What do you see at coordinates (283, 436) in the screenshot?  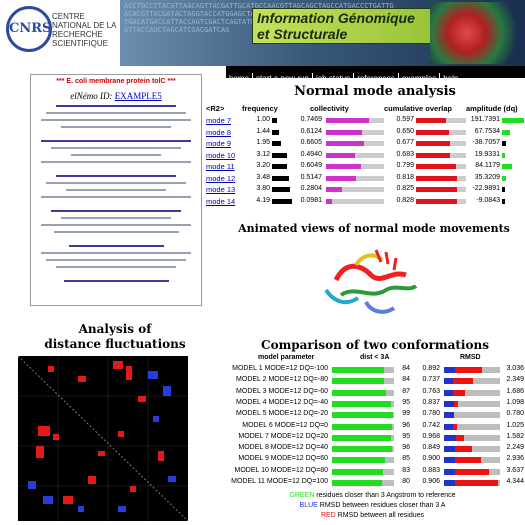 I see `model-parameter: MODEL 7 MODE=12 DQ=20` at bounding box center [283, 436].